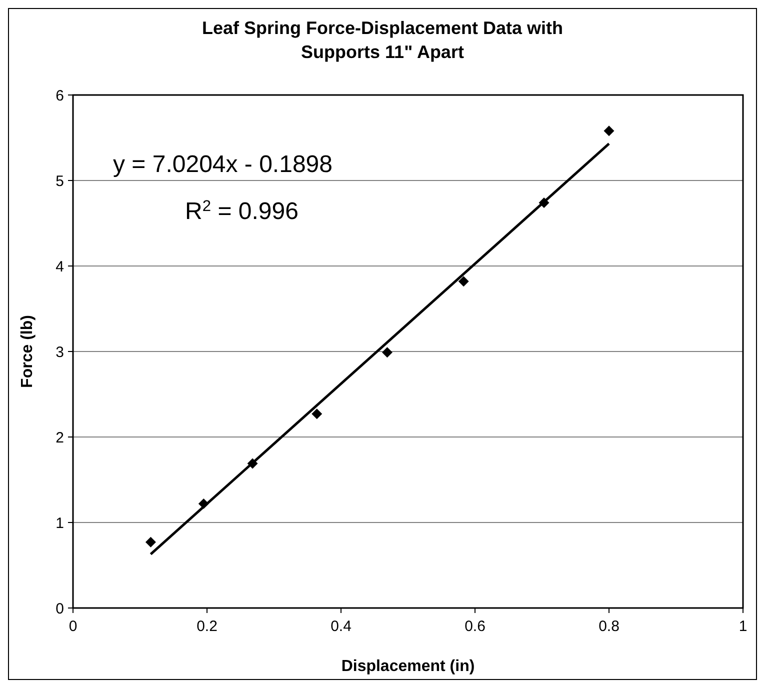 This screenshot has width=765, height=688. What do you see at coordinates (408, 666) in the screenshot?
I see `x-axis-title: Displacement (in)` at bounding box center [408, 666].